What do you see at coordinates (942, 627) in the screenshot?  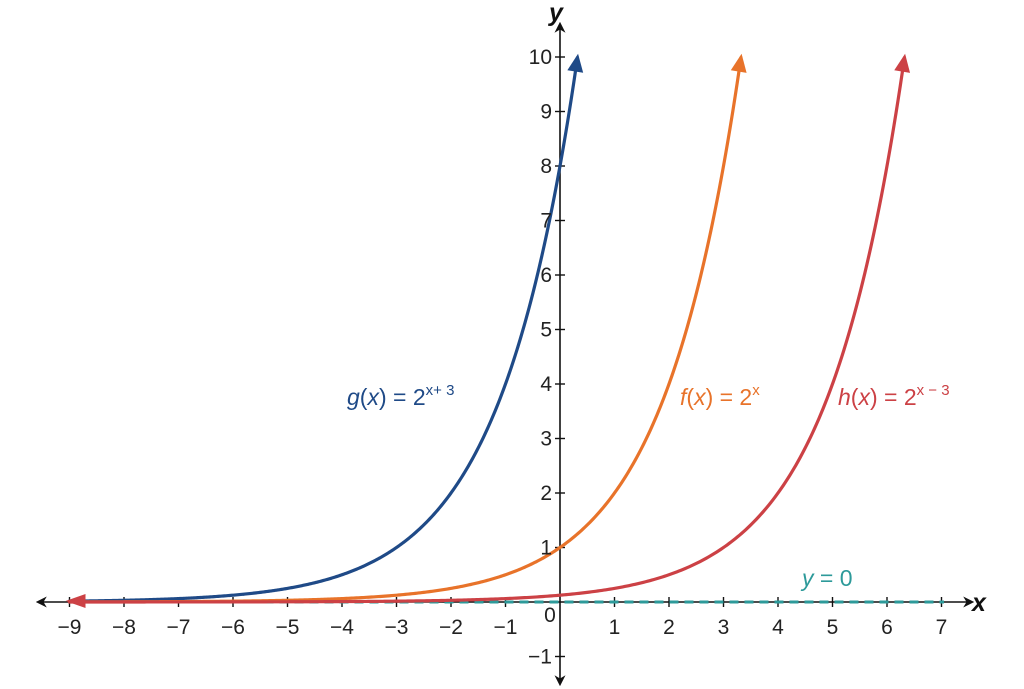 I see `x-tick-label: 7` at bounding box center [942, 627].